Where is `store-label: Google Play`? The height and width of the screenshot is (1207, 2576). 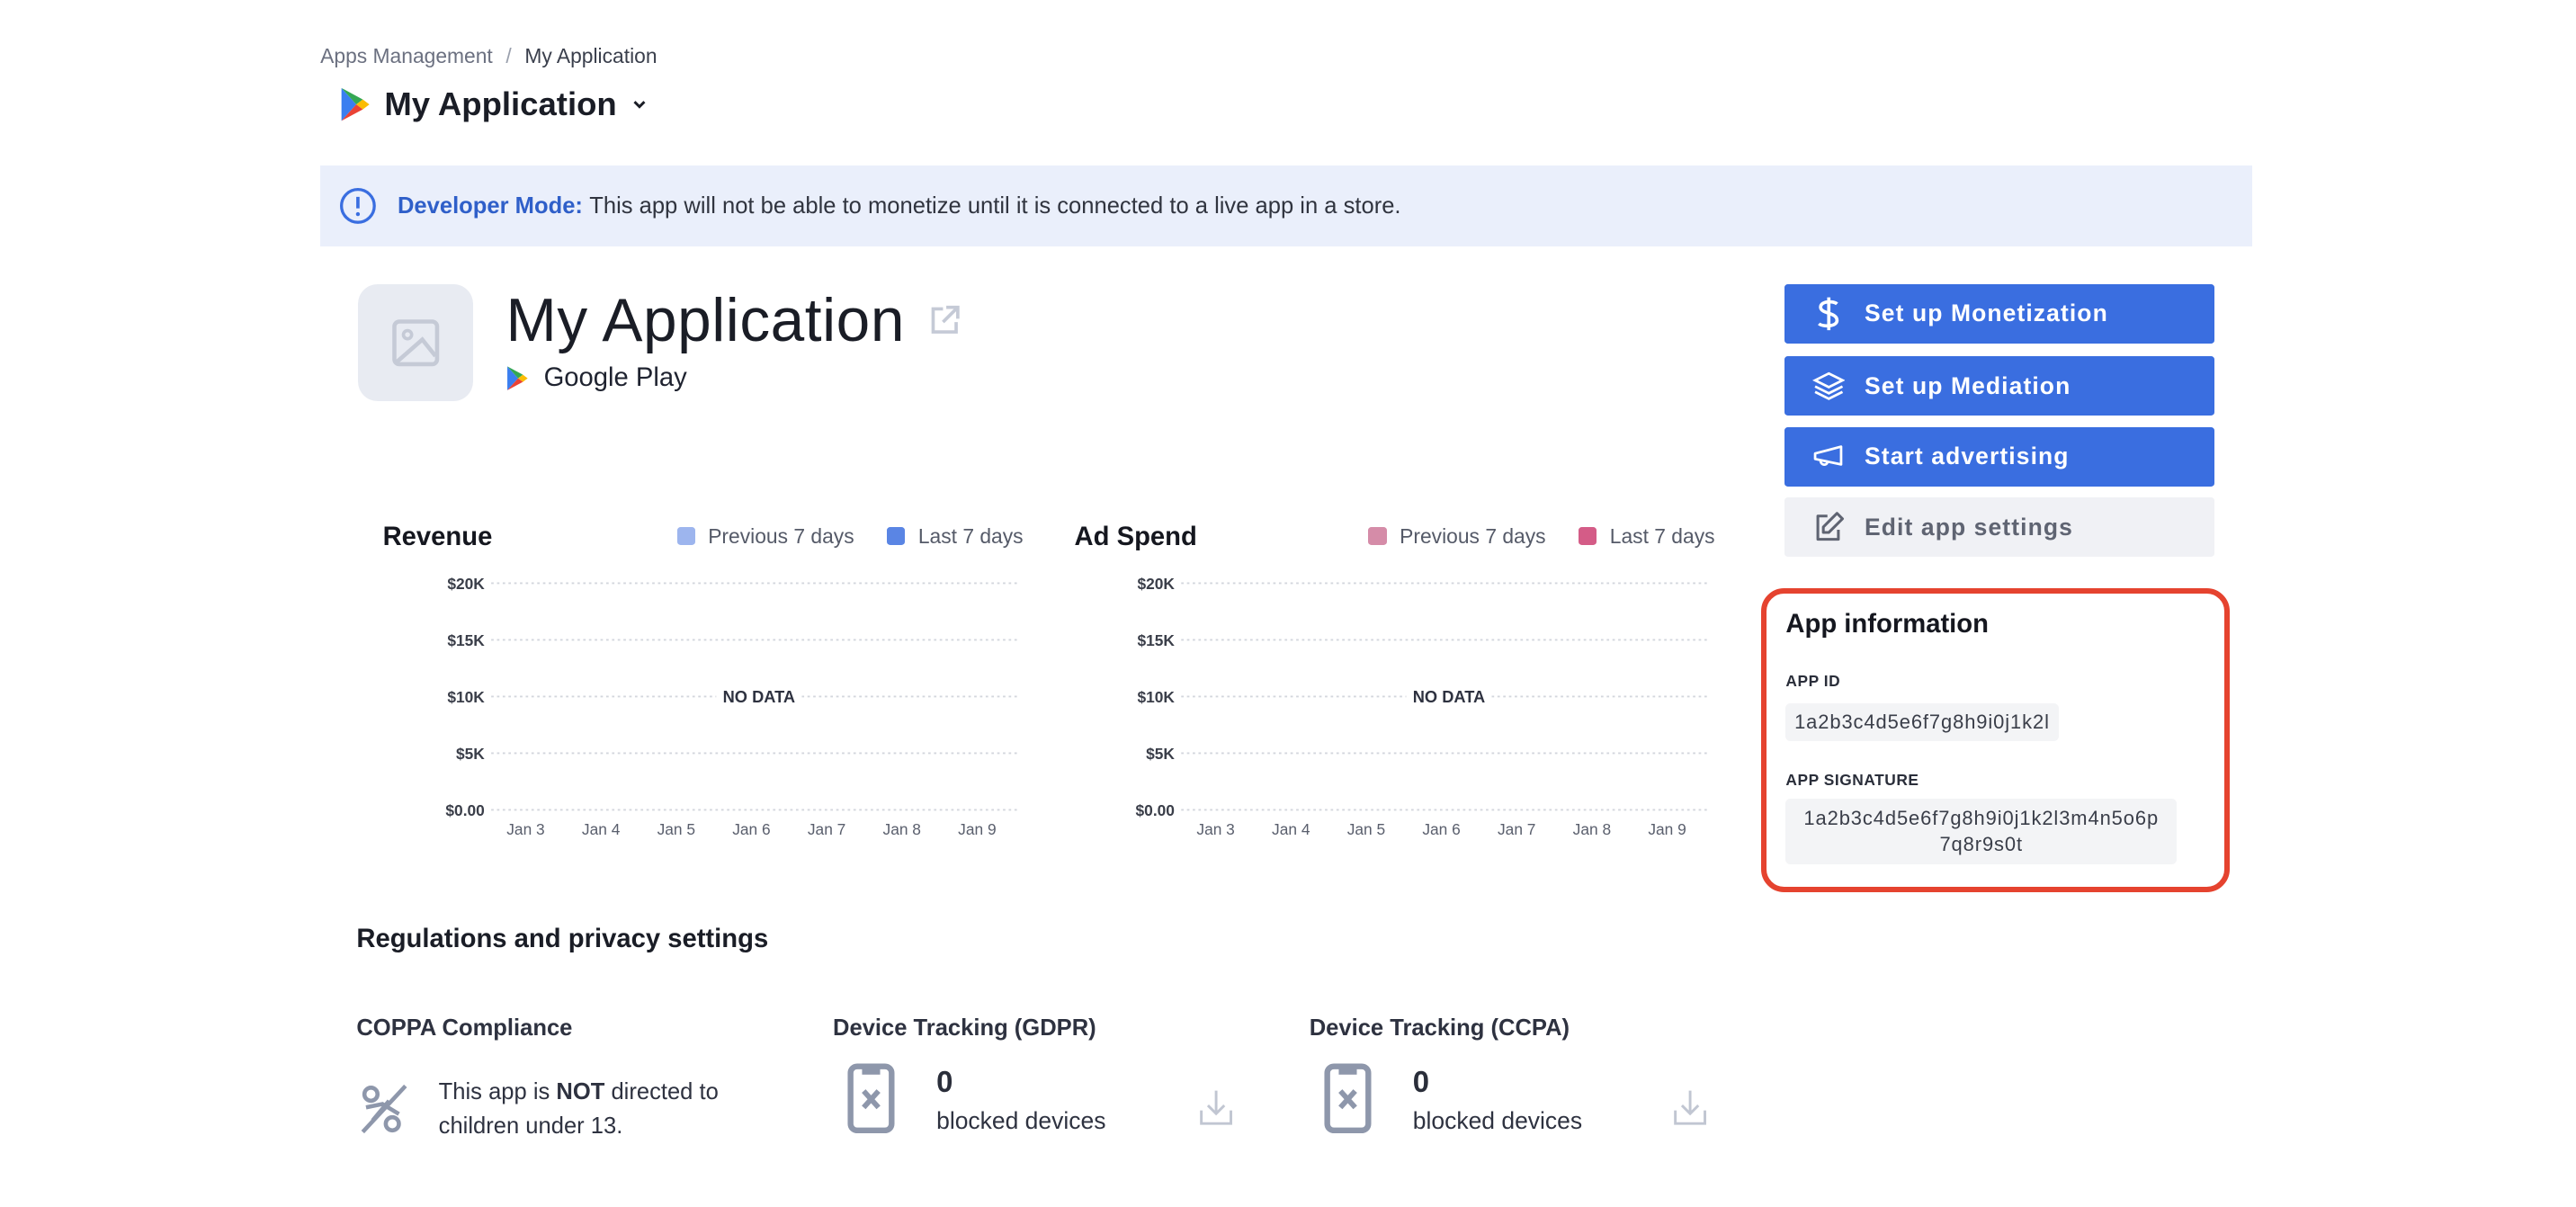 store-label: Google Play is located at coordinates (596, 378).